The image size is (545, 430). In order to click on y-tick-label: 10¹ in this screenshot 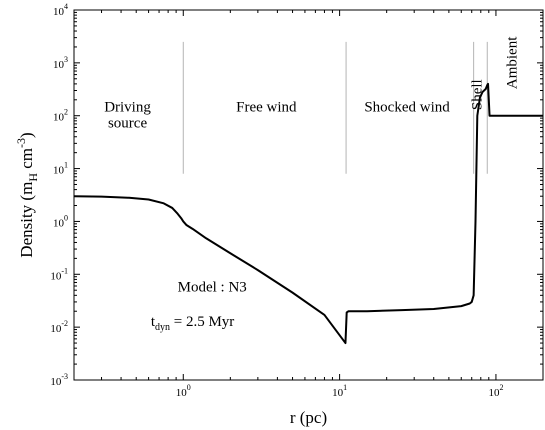, I will do `click(60, 169)`.